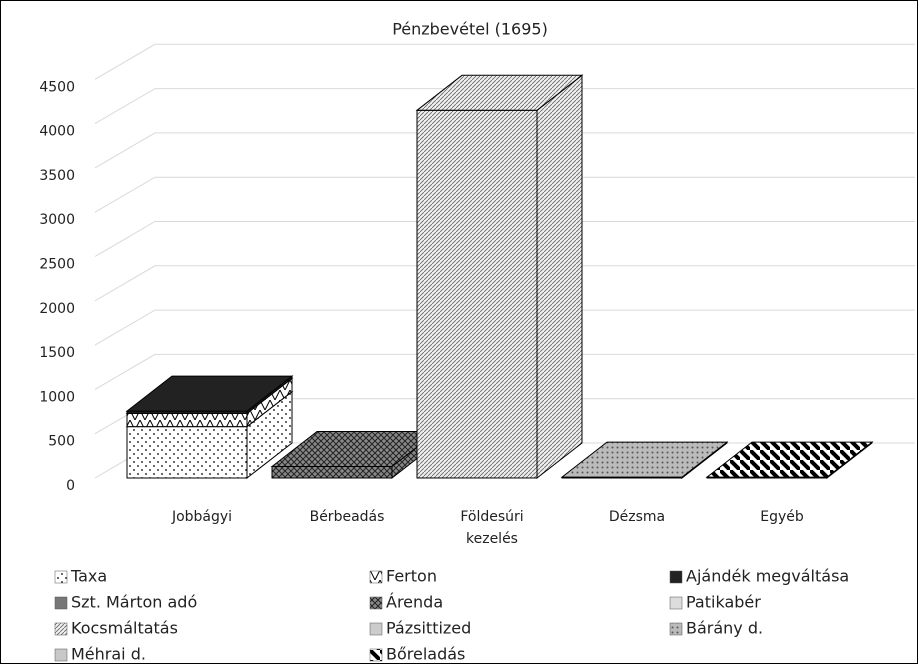  I want to click on legend-label: Méhrai d., so click(108, 654).